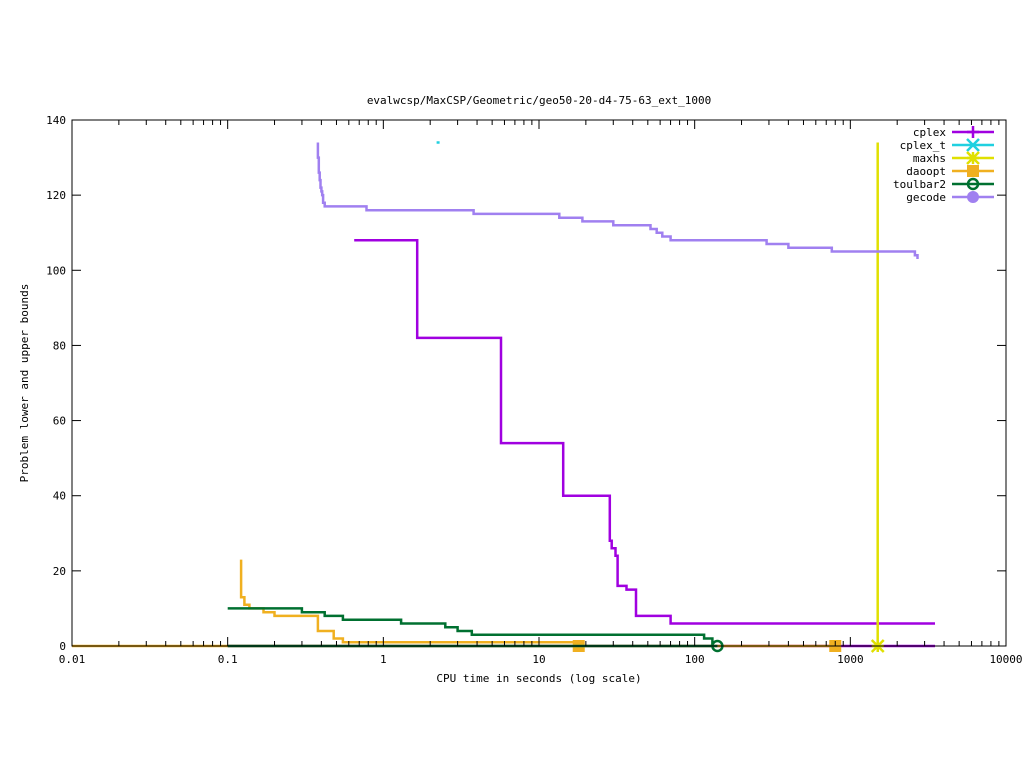  I want to click on series-line-daoopt, so click(409, 602).